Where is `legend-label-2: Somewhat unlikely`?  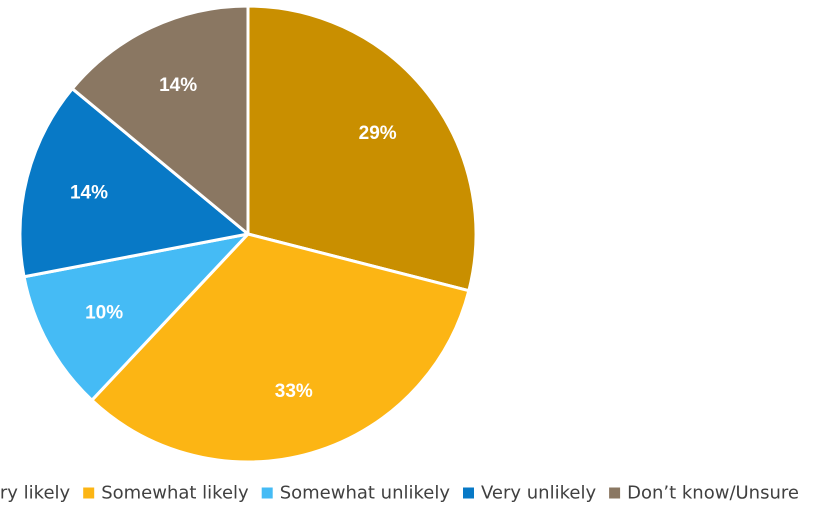 legend-label-2: Somewhat unlikely is located at coordinates (365, 493).